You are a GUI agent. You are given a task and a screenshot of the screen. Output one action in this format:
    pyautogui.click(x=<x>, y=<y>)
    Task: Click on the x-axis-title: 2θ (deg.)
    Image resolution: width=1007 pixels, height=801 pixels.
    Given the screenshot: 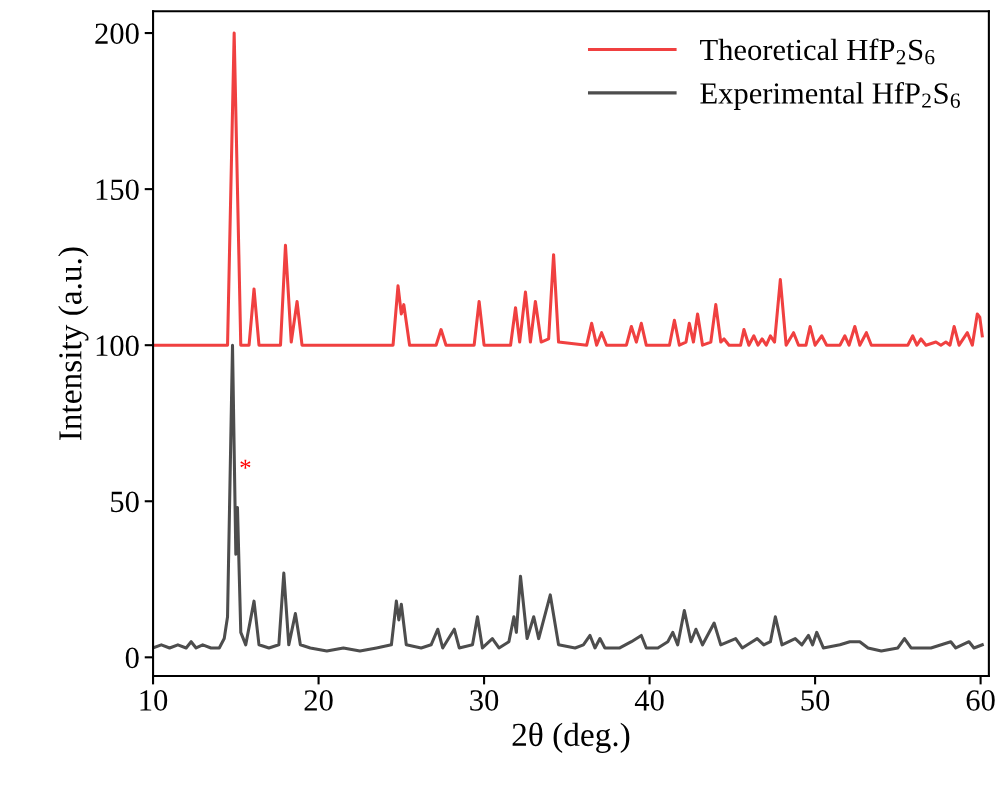 What is the action you would take?
    pyautogui.click(x=571, y=737)
    